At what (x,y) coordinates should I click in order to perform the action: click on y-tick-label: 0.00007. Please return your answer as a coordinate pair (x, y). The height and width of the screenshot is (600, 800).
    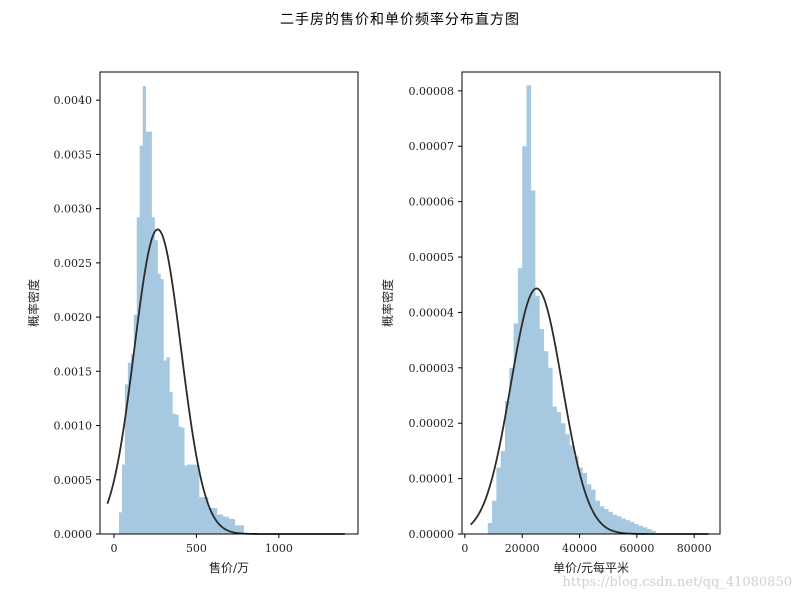
    Looking at the image, I should click on (432, 146).